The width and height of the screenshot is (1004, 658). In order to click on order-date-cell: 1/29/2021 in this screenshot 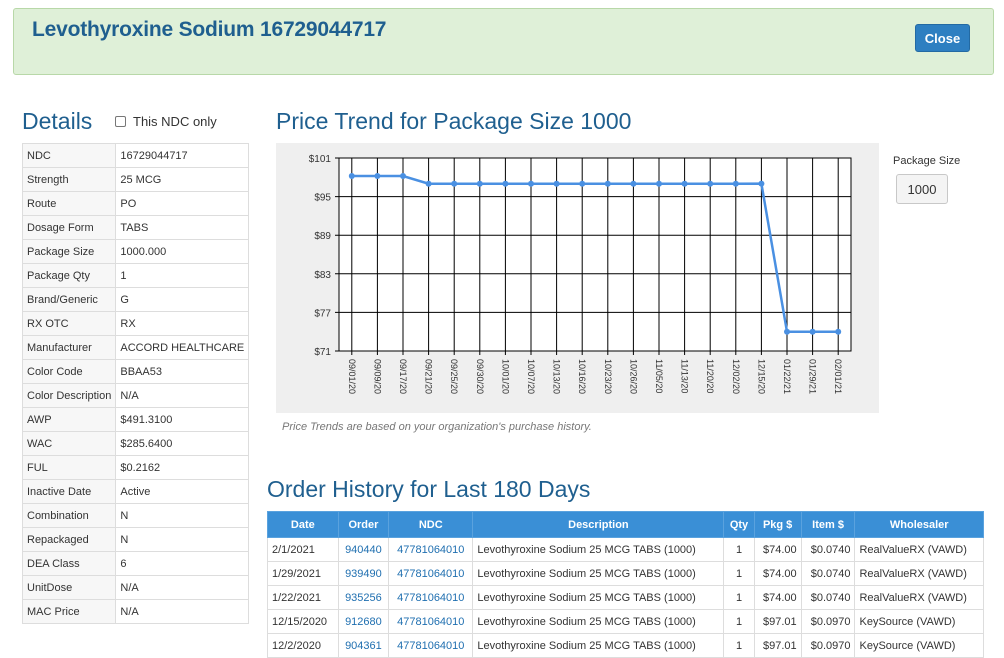, I will do `click(303, 573)`.